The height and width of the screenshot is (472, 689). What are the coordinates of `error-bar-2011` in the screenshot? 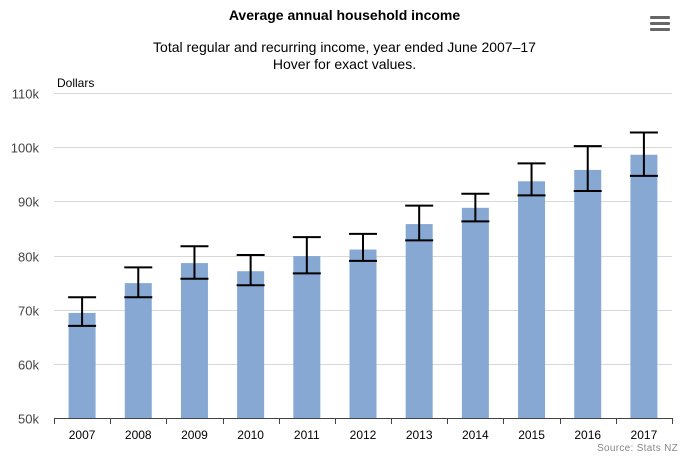 It's located at (306, 255).